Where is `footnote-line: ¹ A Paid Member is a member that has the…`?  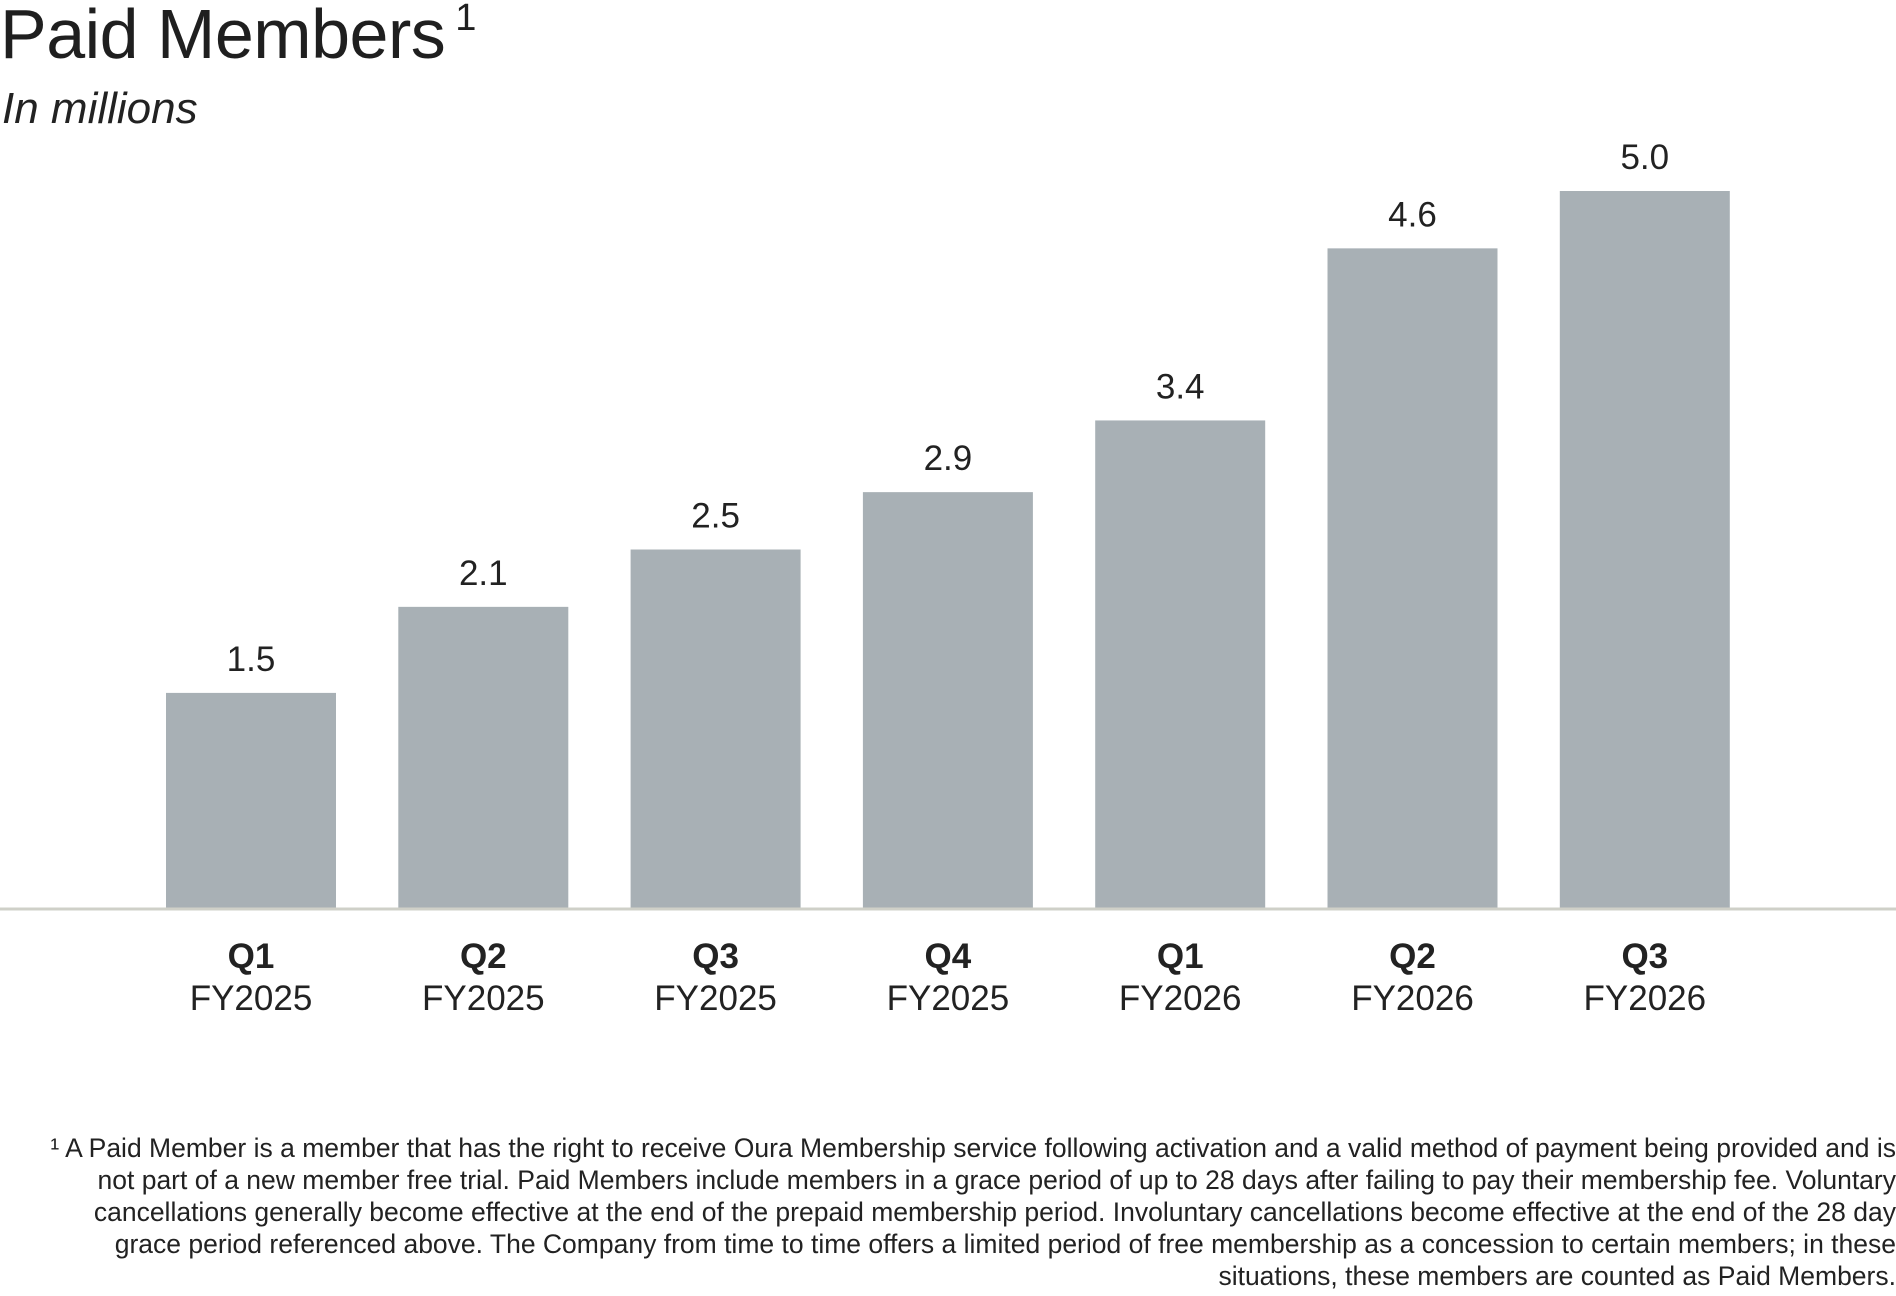
footnote-line: ¹ A Paid Member is a member that has the… is located at coordinates (973, 1148).